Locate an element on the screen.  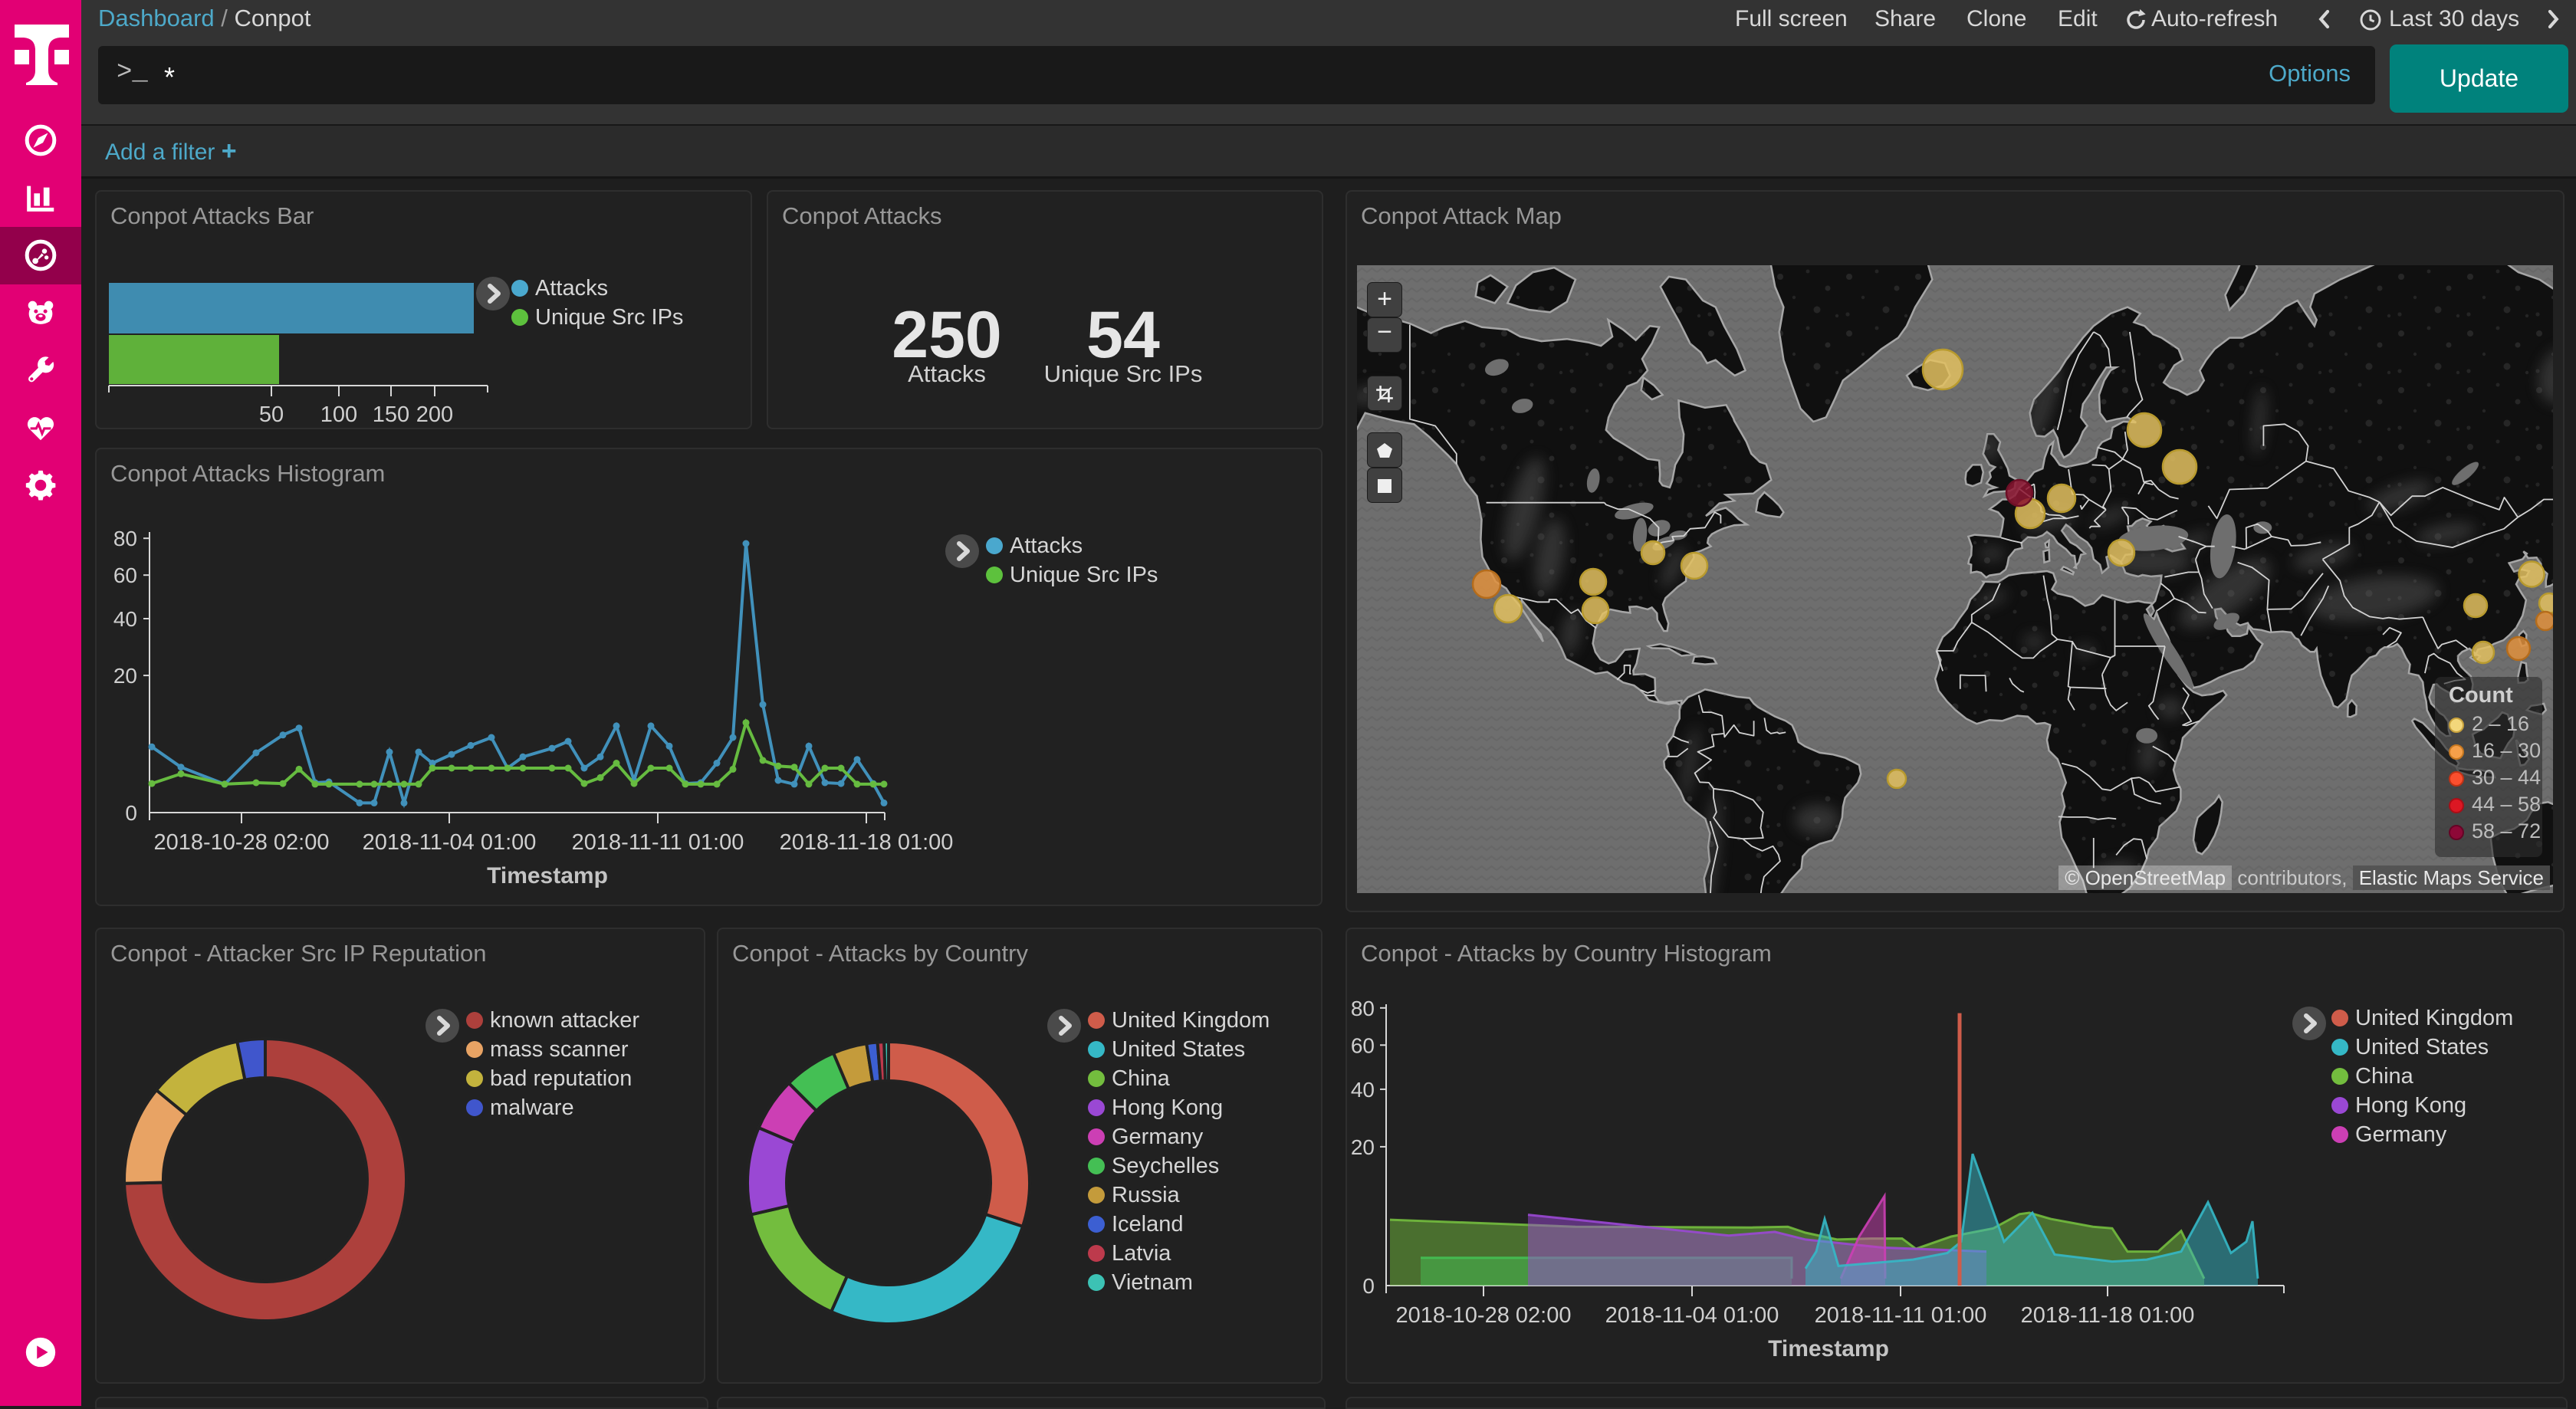
svg-text: 150 is located at coordinates (391, 414).